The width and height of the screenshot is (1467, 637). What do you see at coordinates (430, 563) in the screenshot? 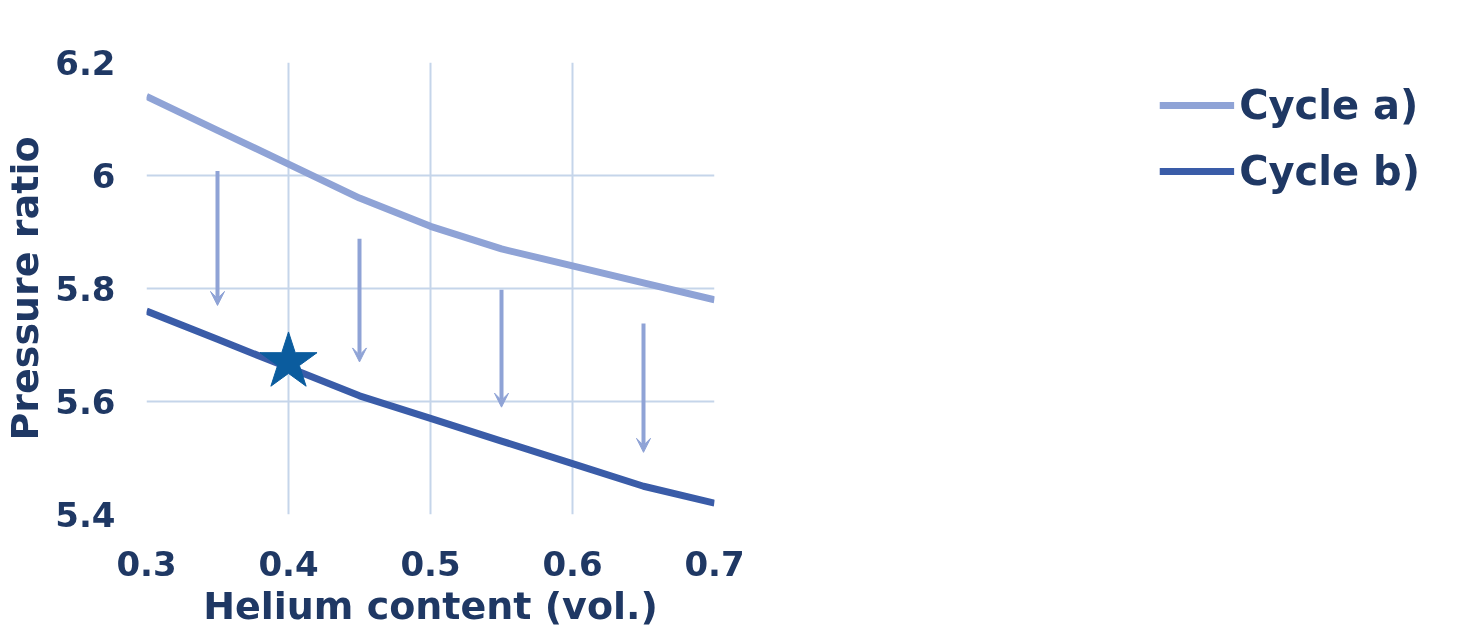
I see `x-tick-label: 0.5` at bounding box center [430, 563].